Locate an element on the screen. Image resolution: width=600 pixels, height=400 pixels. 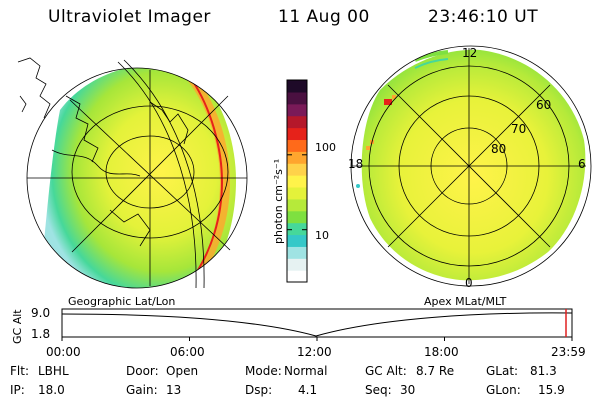
mlt-label-0: 0 is located at coordinates (469, 283).